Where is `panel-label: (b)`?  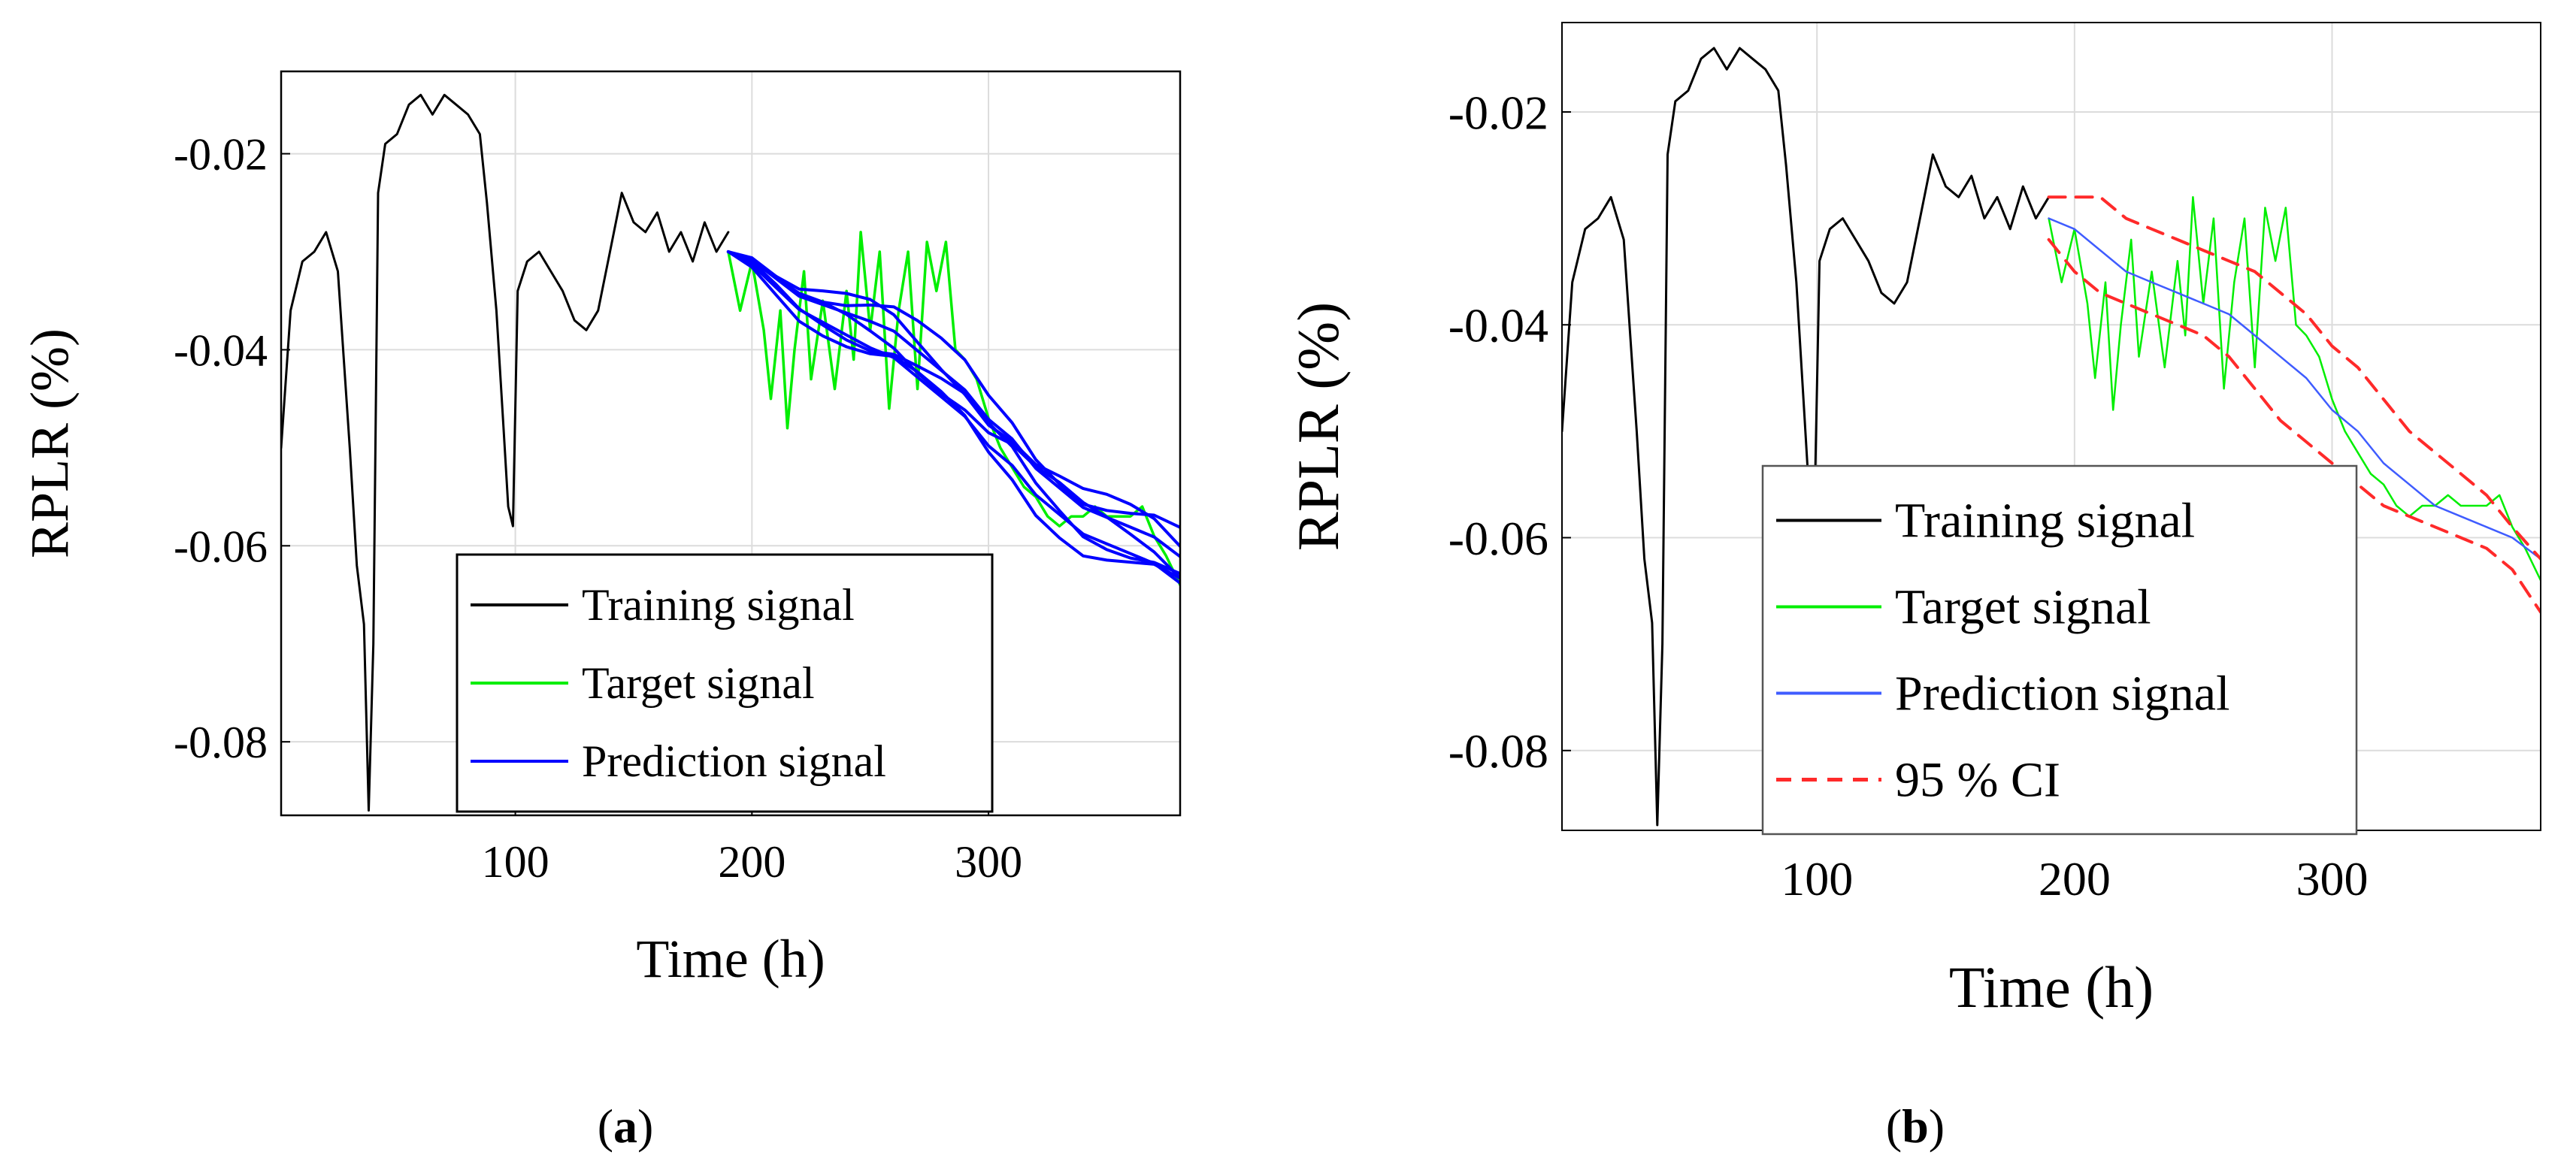
panel-label: (b) is located at coordinates (1915, 1126).